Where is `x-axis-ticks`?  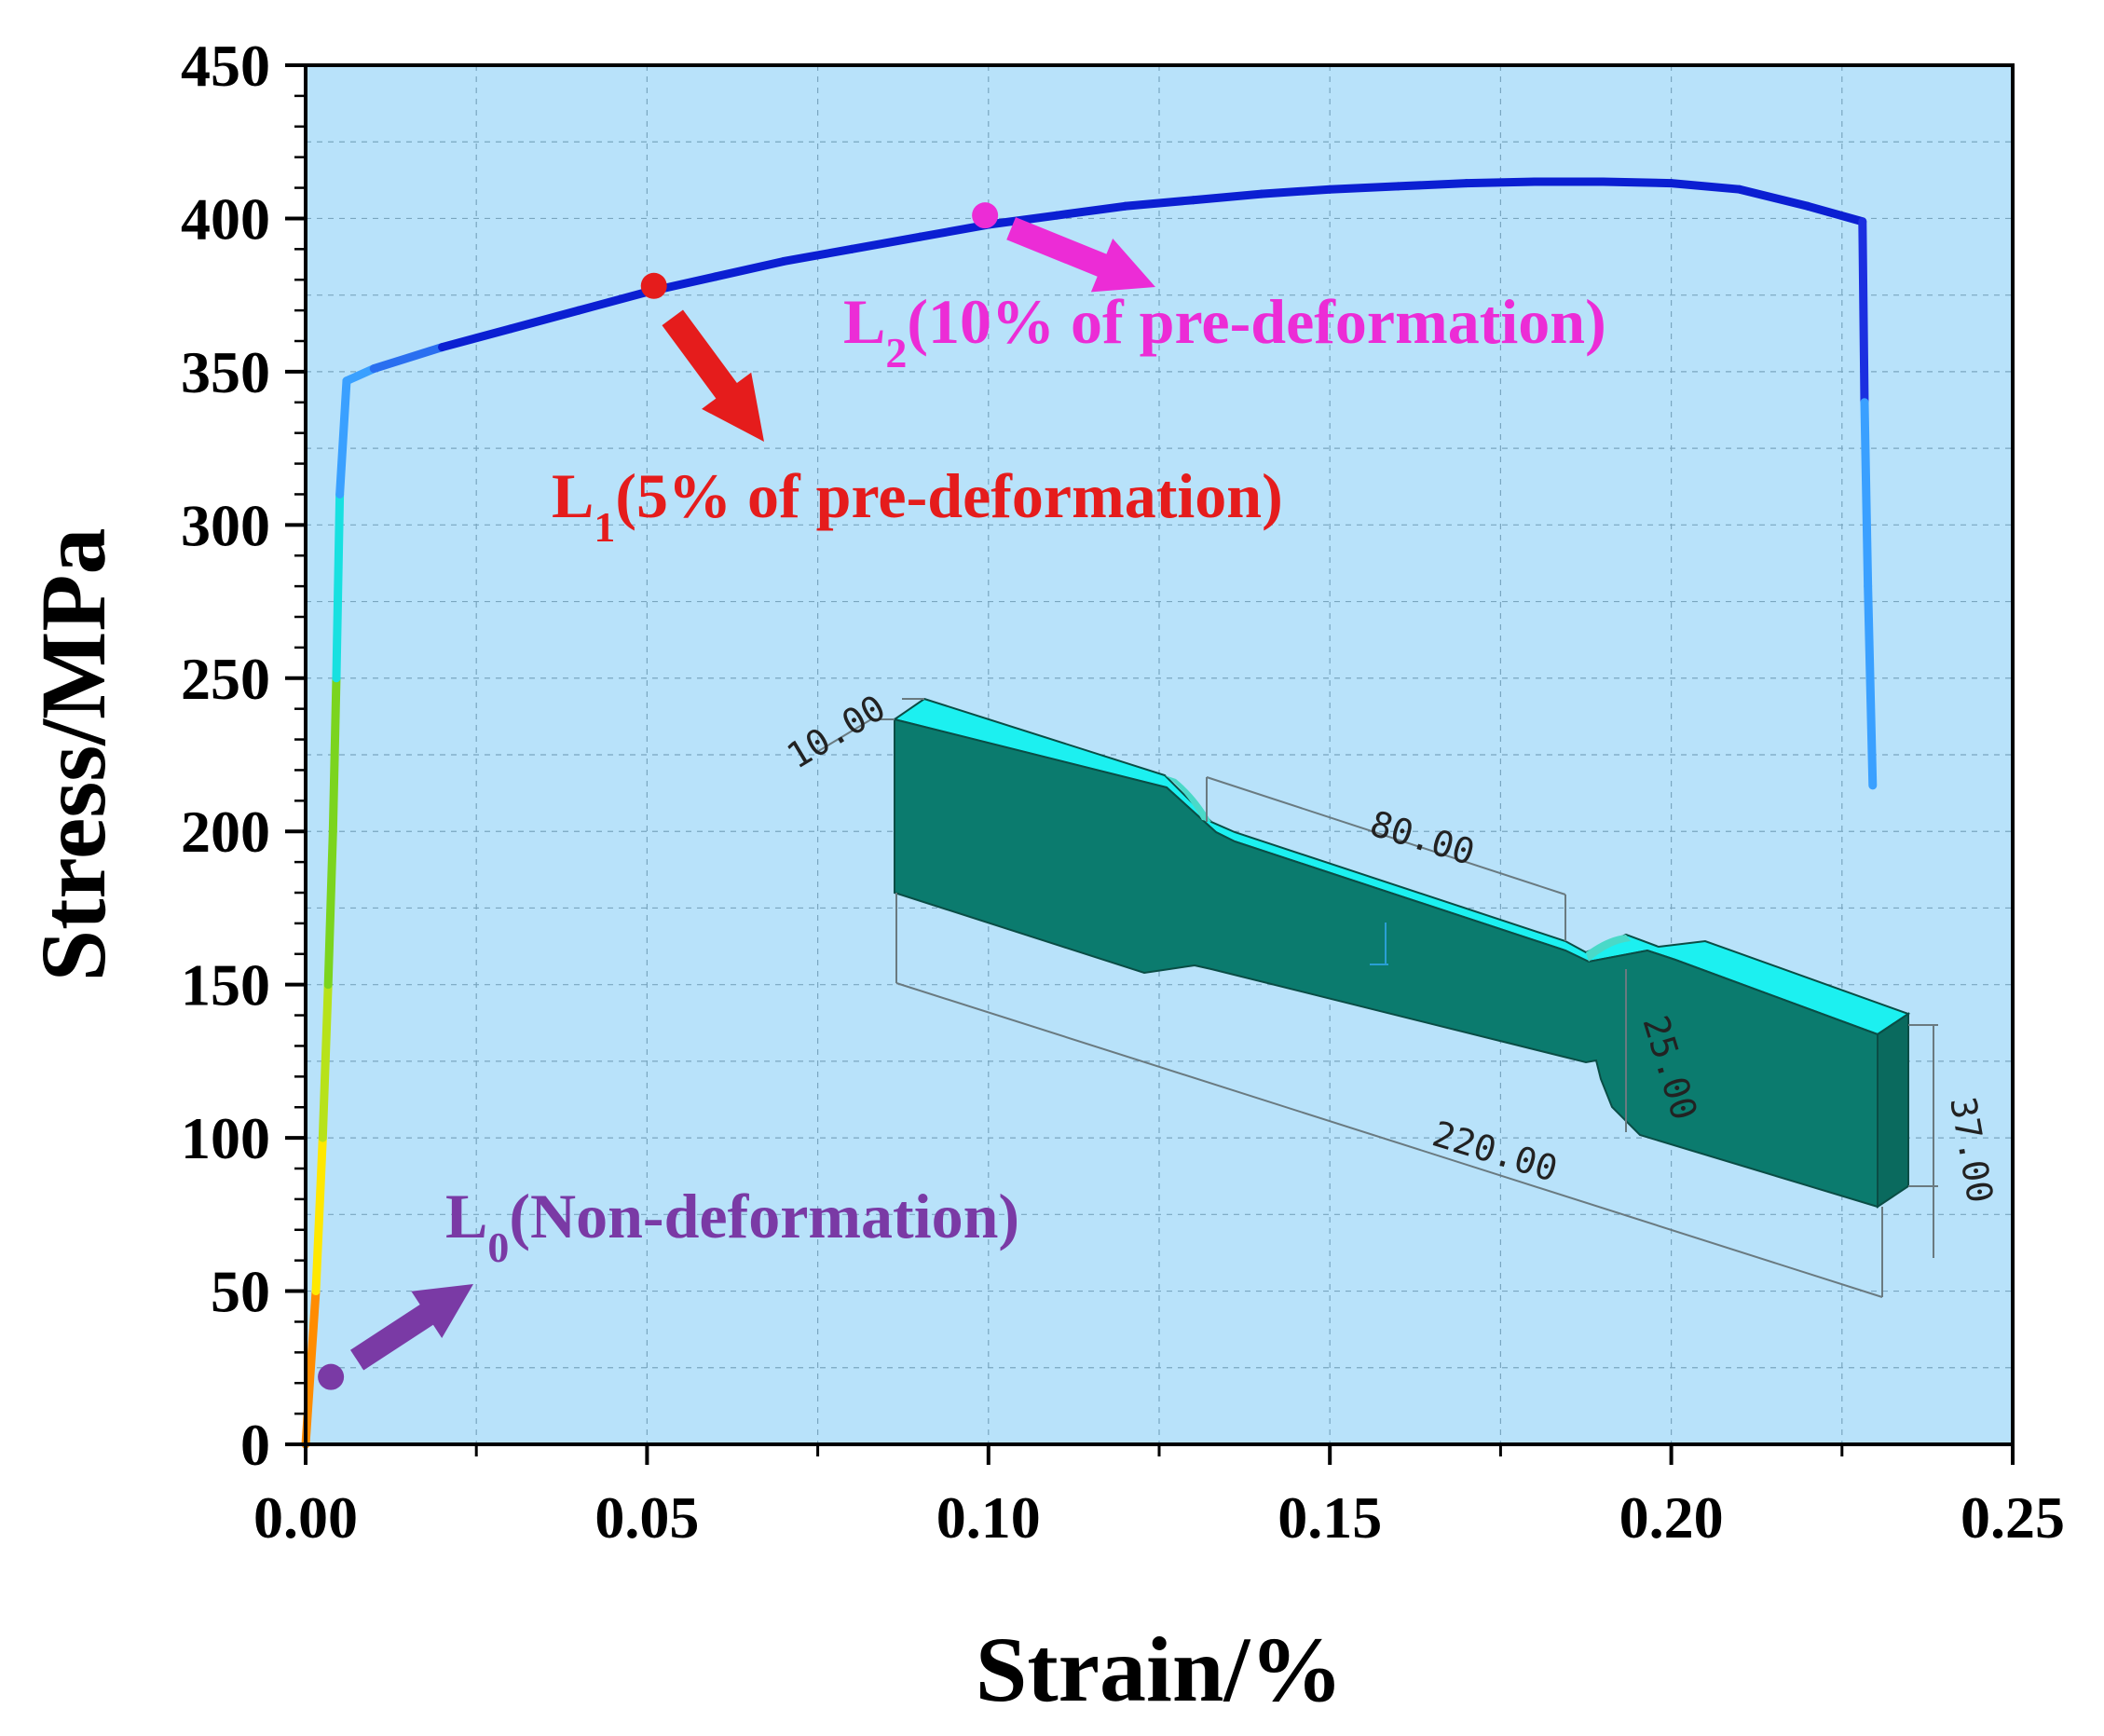 x-axis-ticks is located at coordinates (1159, 1454).